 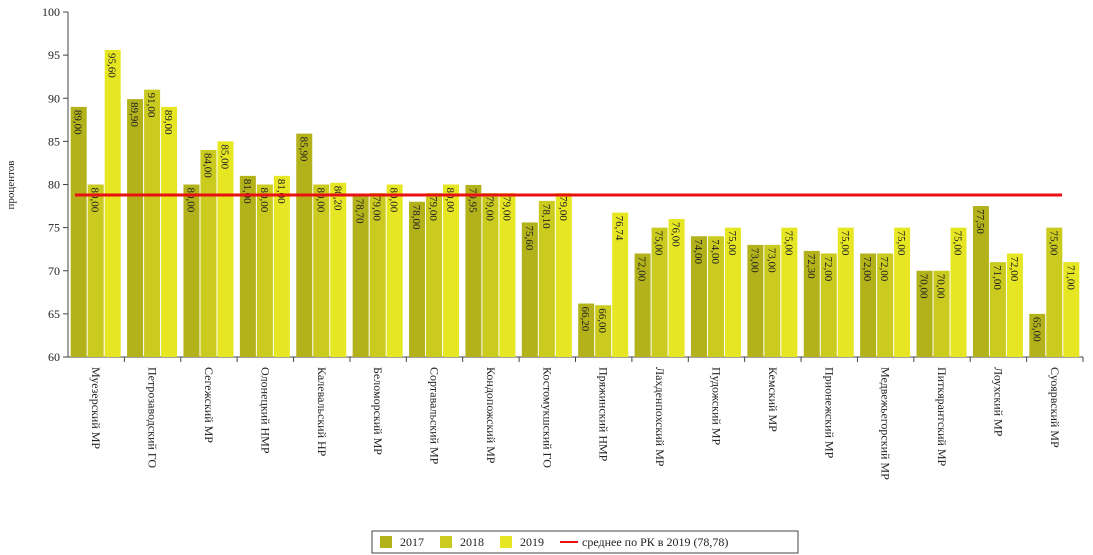 What do you see at coordinates (11, 185) in the screenshot?
I see `y-axis-label: процентов` at bounding box center [11, 185].